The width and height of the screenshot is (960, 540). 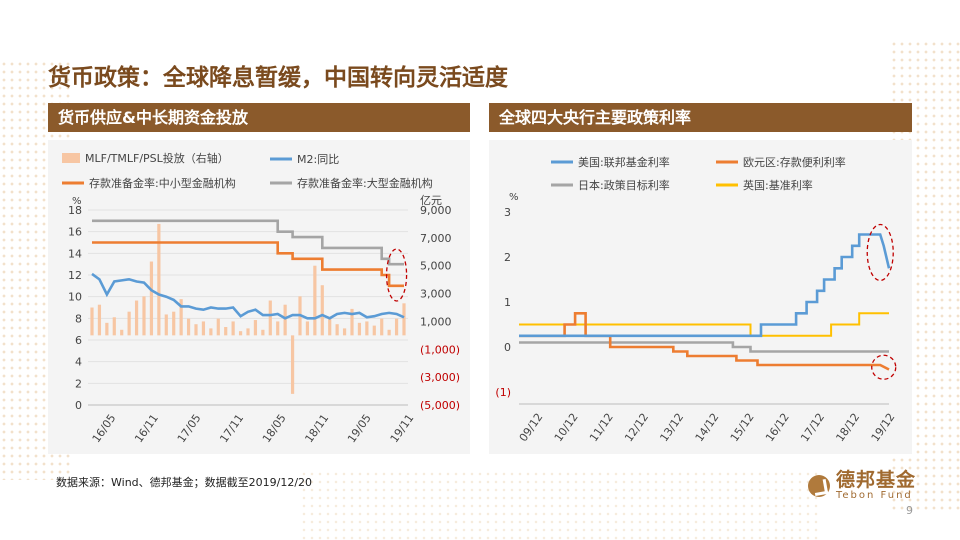 I want to click on left-tick-label: 6, so click(x=78, y=340).